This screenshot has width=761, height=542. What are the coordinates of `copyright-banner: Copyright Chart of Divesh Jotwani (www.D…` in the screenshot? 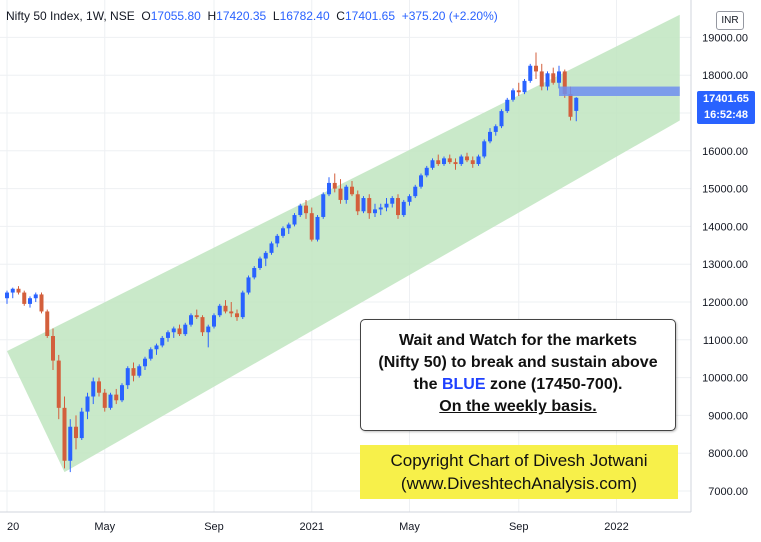 It's located at (519, 472).